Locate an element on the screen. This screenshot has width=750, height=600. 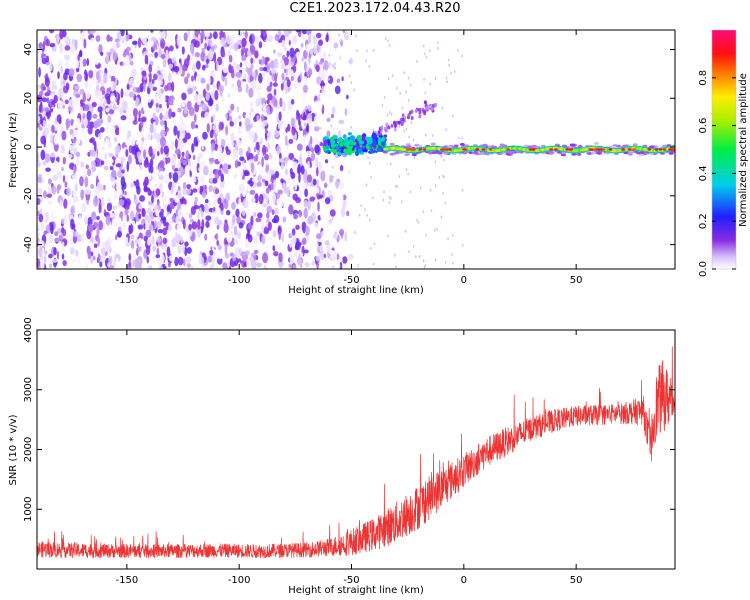
x-tick-label: 50 is located at coordinates (576, 580).